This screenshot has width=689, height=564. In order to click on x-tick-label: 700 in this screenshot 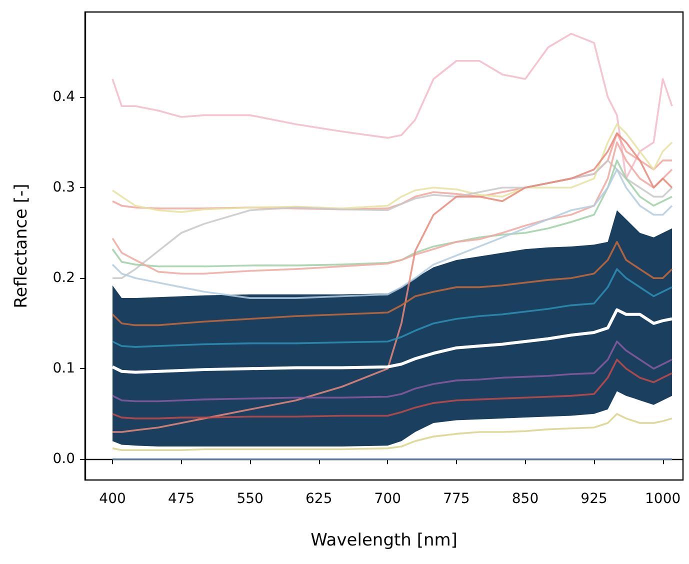, I will do `click(388, 499)`.